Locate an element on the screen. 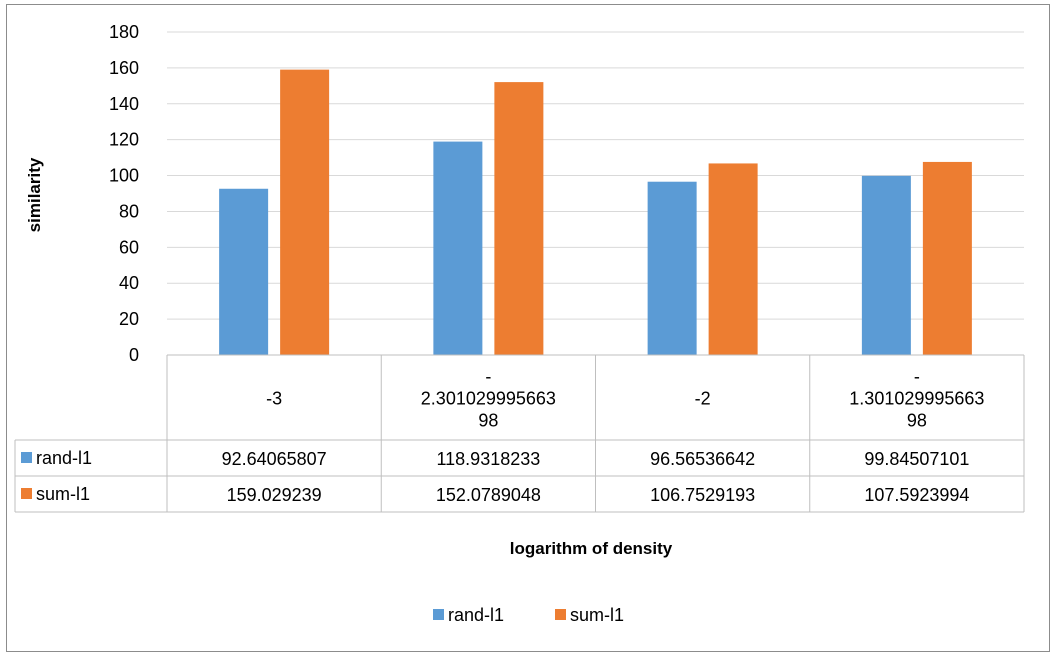 Image resolution: width=1058 pixels, height=659 pixels. y-axis-label: similarity is located at coordinates (34, 194).